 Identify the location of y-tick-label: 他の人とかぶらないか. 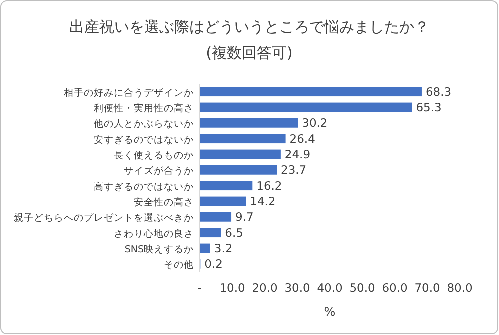
(144, 124).